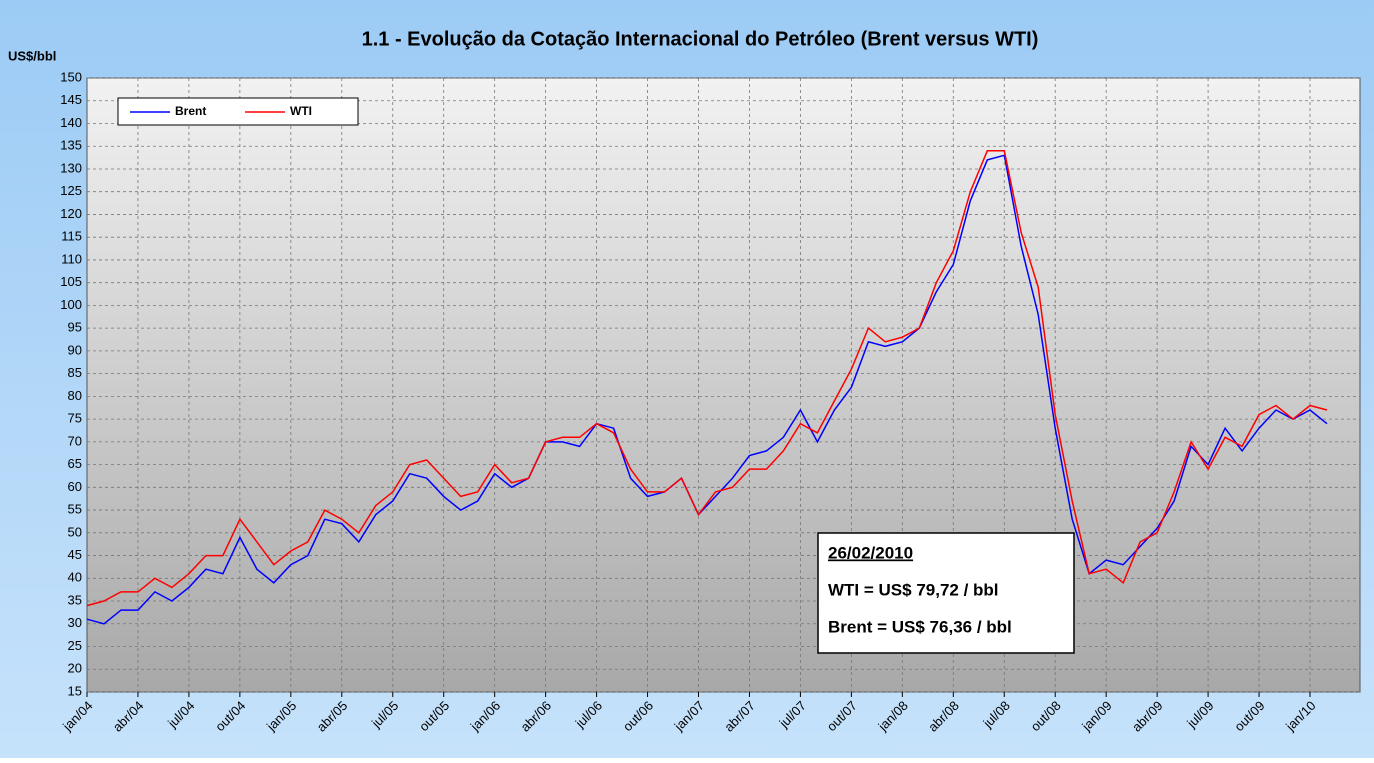  Describe the element at coordinates (75, 645) in the screenshot. I see `y-tick-label: 25` at that location.